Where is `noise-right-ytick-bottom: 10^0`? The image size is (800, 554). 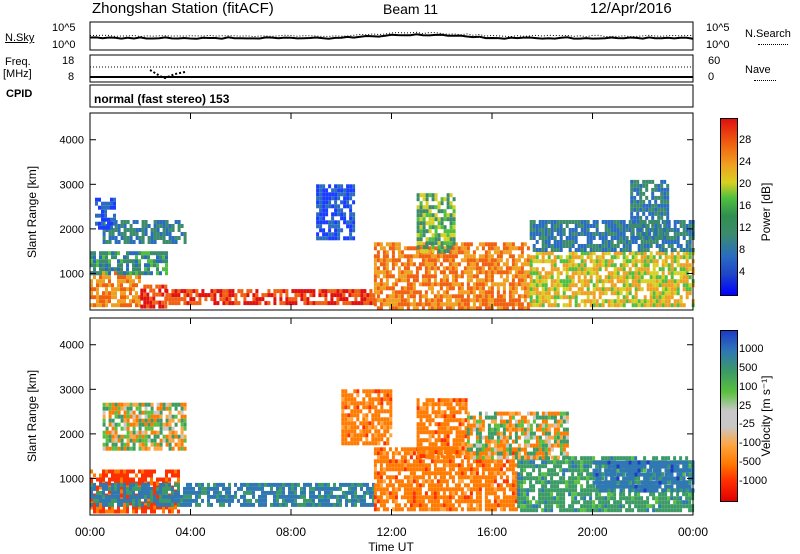
noise-right-ytick-bottom: 10^0 is located at coordinates (718, 45).